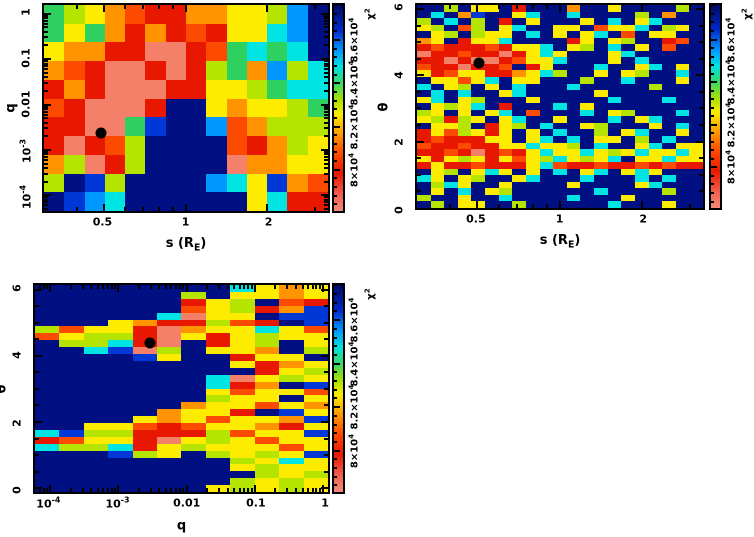 Image resolution: width=754 pixels, height=537 pixels. What do you see at coordinates (5, 388) in the screenshot?
I see `y-axis-title: θ` at bounding box center [5, 388].